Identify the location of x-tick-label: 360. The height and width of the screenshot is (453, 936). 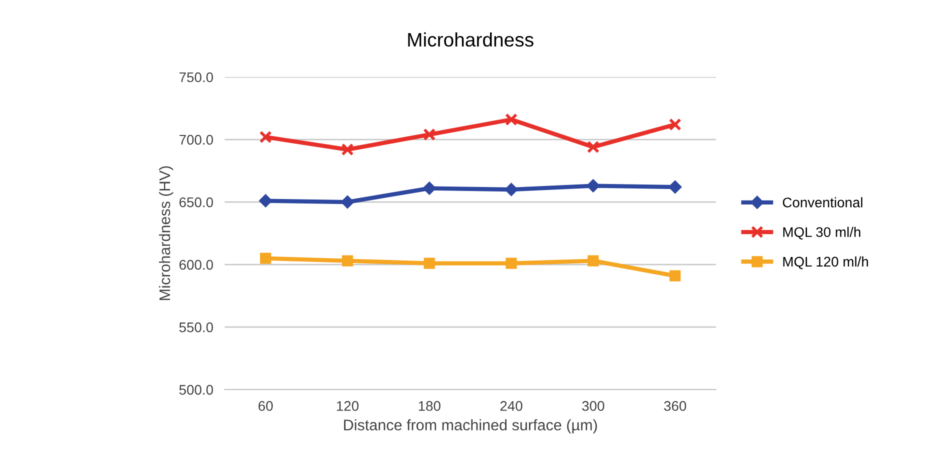
(675, 406).